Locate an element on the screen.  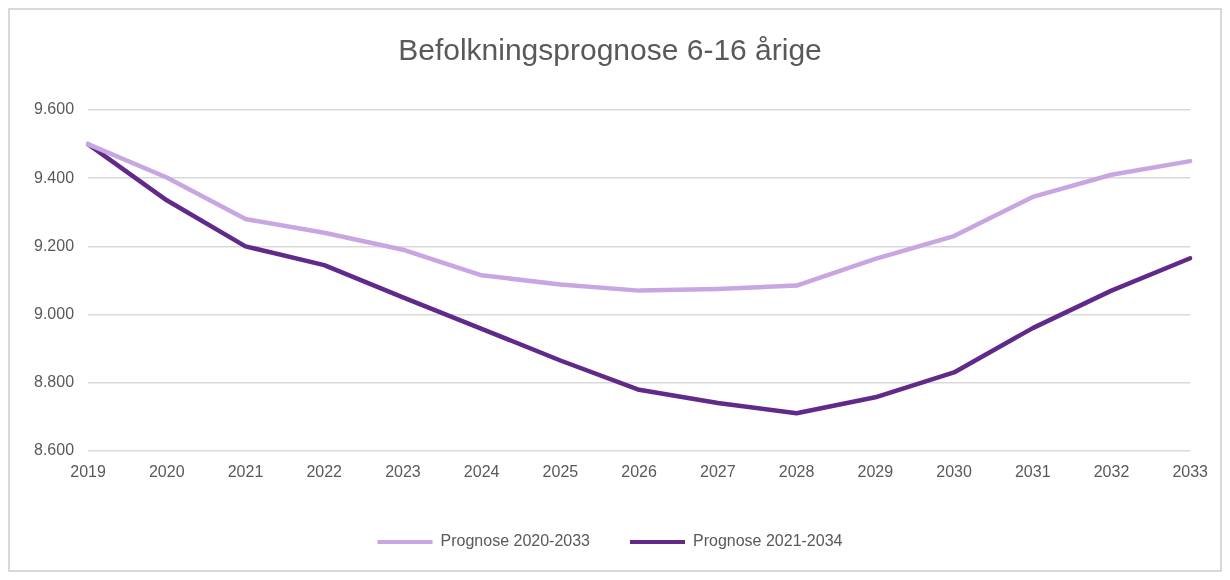
x-tick-label: 2033 is located at coordinates (1190, 471).